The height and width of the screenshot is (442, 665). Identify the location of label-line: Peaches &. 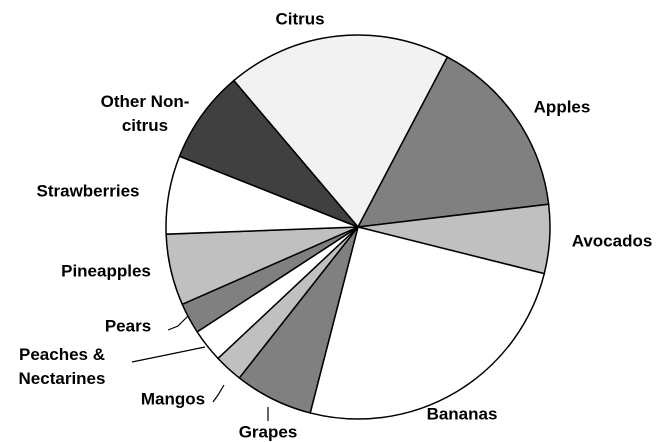
(62, 354).